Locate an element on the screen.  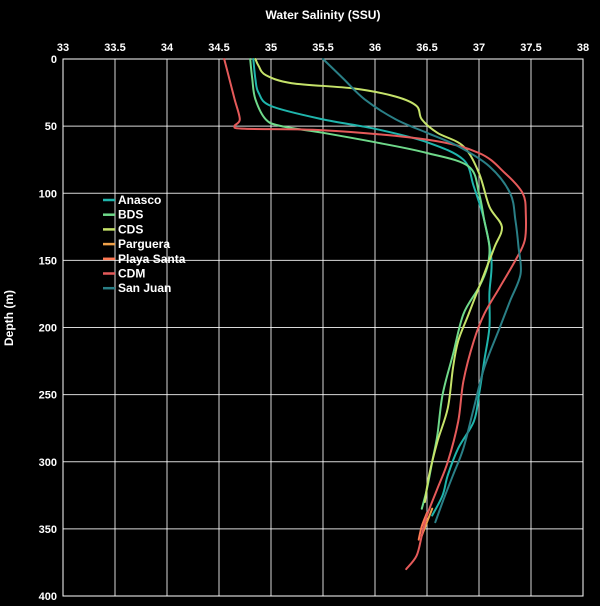
y-tick-label: 50 is located at coordinates (51, 127).